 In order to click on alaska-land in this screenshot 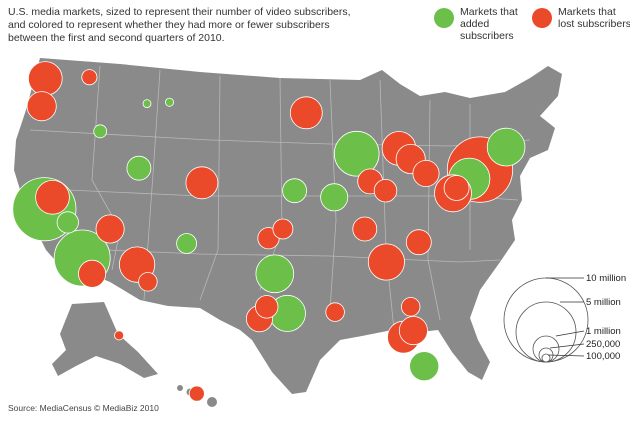, I will do `click(105, 340)`.